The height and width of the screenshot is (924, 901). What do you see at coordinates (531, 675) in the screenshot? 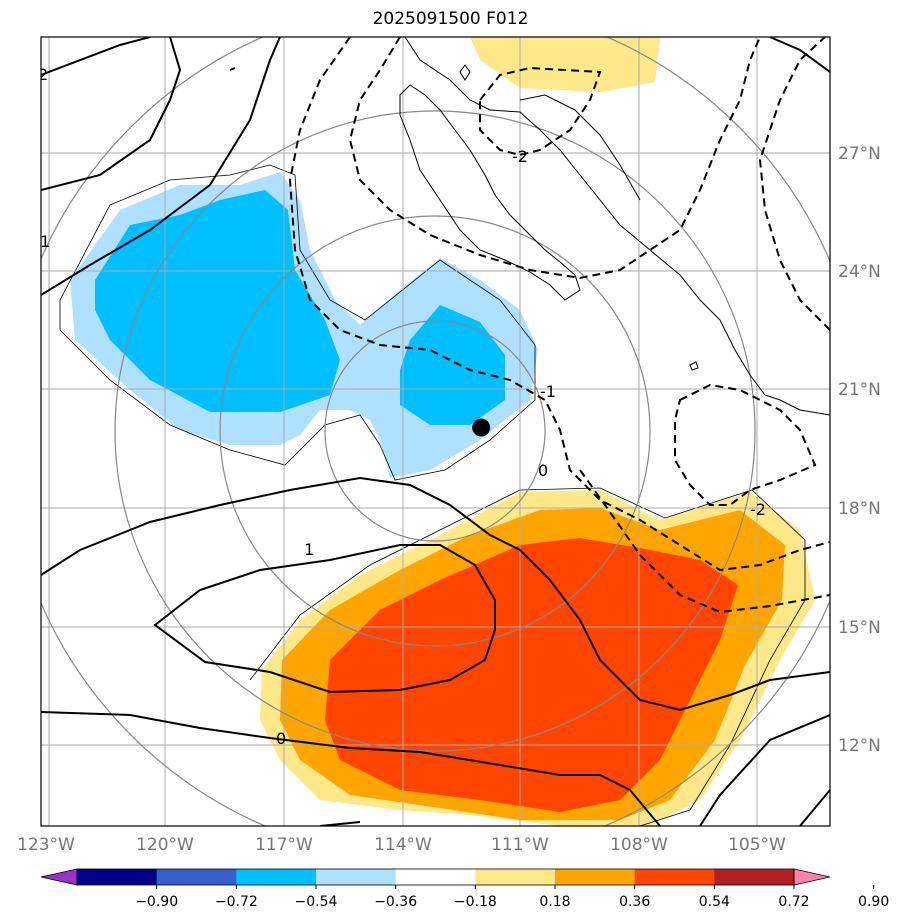
I see `positive-anomaly-dark` at bounding box center [531, 675].